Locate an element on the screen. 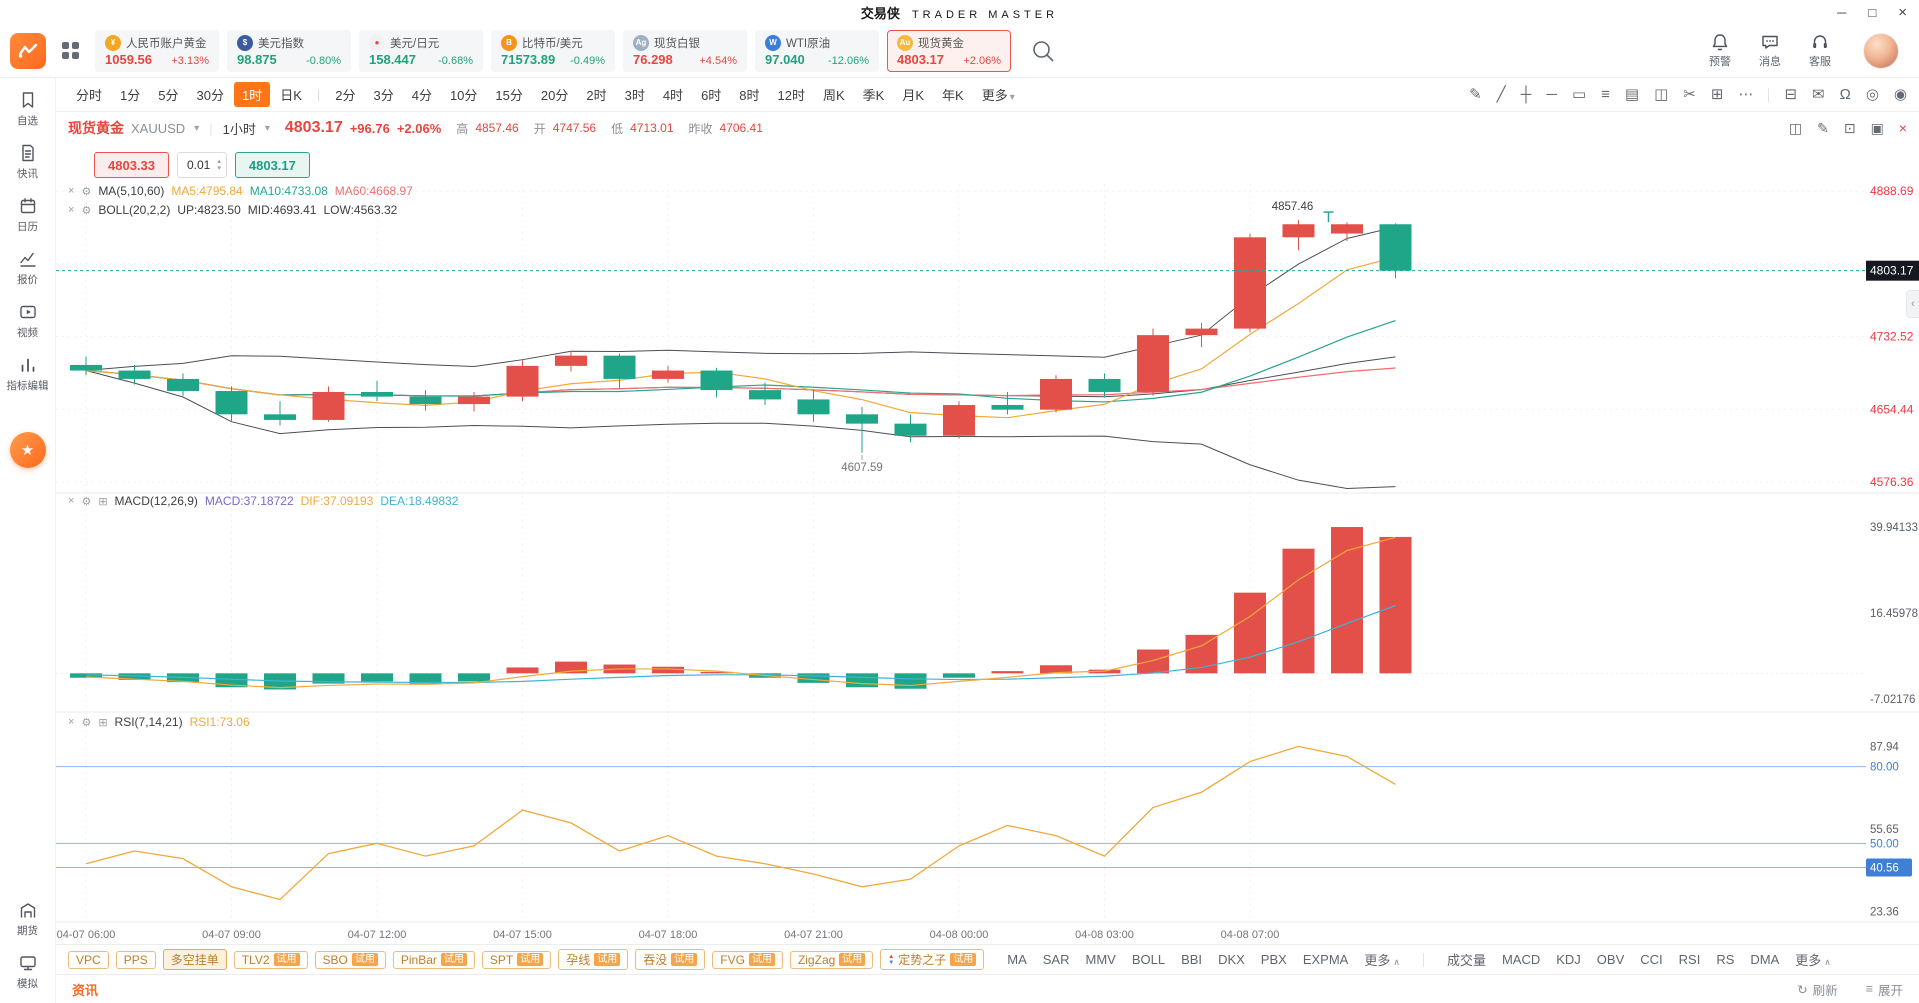 The image size is (1919, 1003). user-avatar is located at coordinates (1881, 50).